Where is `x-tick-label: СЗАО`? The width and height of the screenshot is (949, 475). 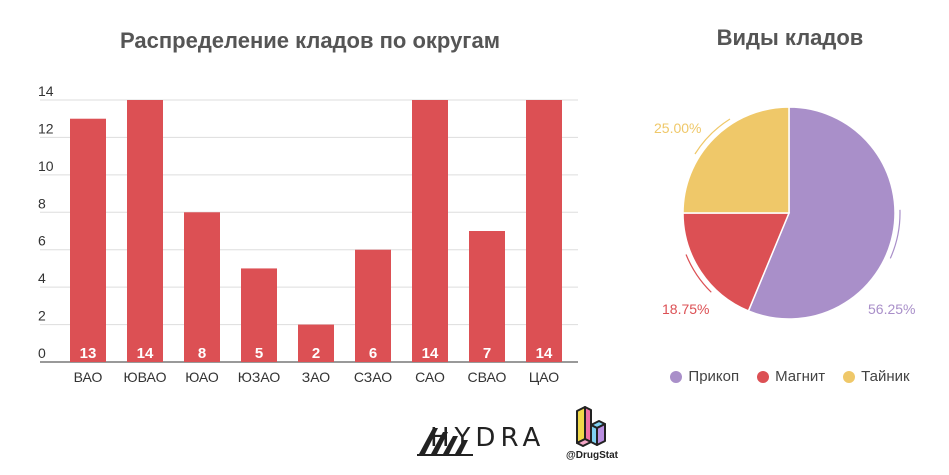
x-tick-label: СЗАО is located at coordinates (373, 377).